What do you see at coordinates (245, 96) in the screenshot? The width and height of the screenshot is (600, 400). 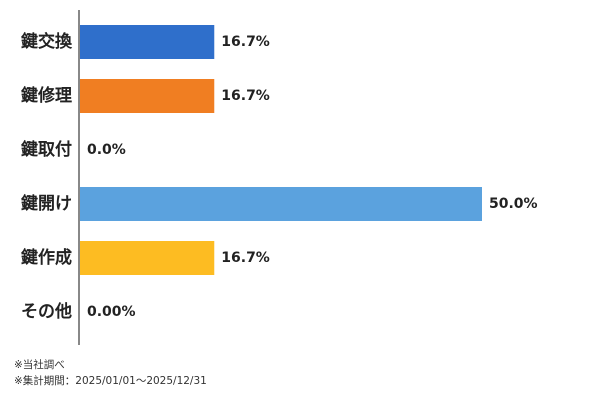 I see `value-label-1: 16.7%` at bounding box center [245, 96].